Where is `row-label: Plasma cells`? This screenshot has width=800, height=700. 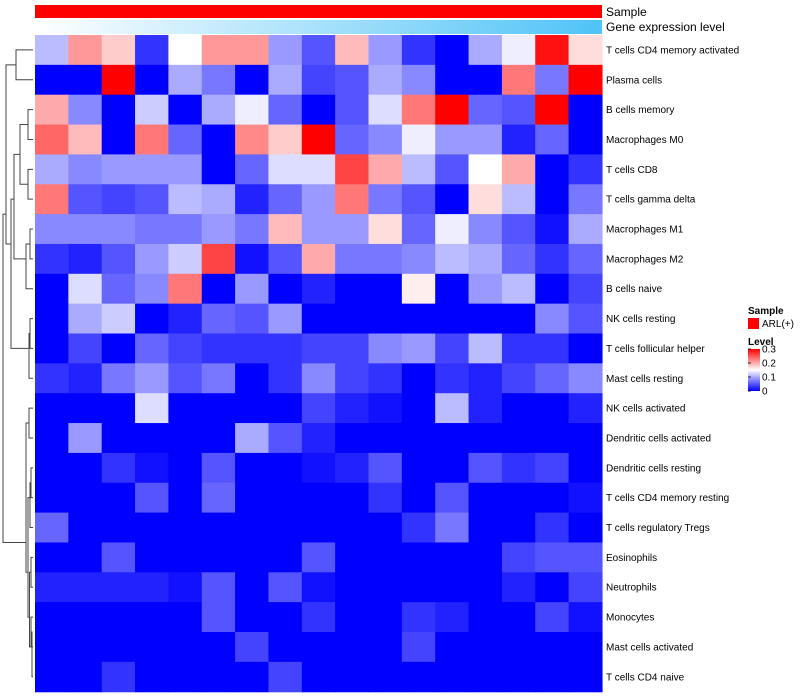 row-label: Plasma cells is located at coordinates (634, 80).